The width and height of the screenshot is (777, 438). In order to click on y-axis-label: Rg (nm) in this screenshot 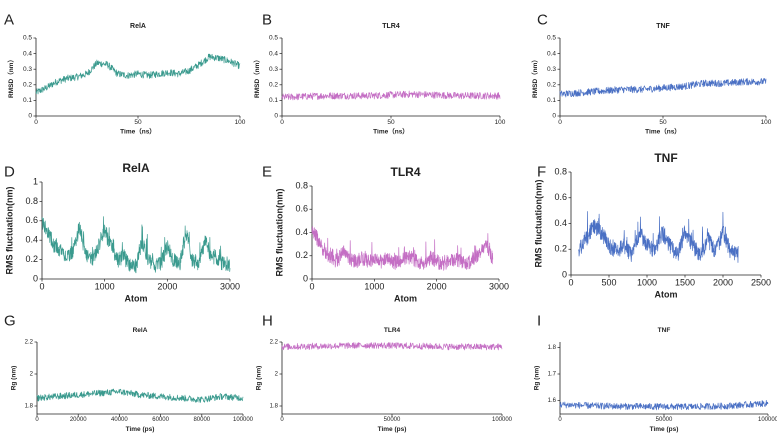, I will do `click(258, 378)`.